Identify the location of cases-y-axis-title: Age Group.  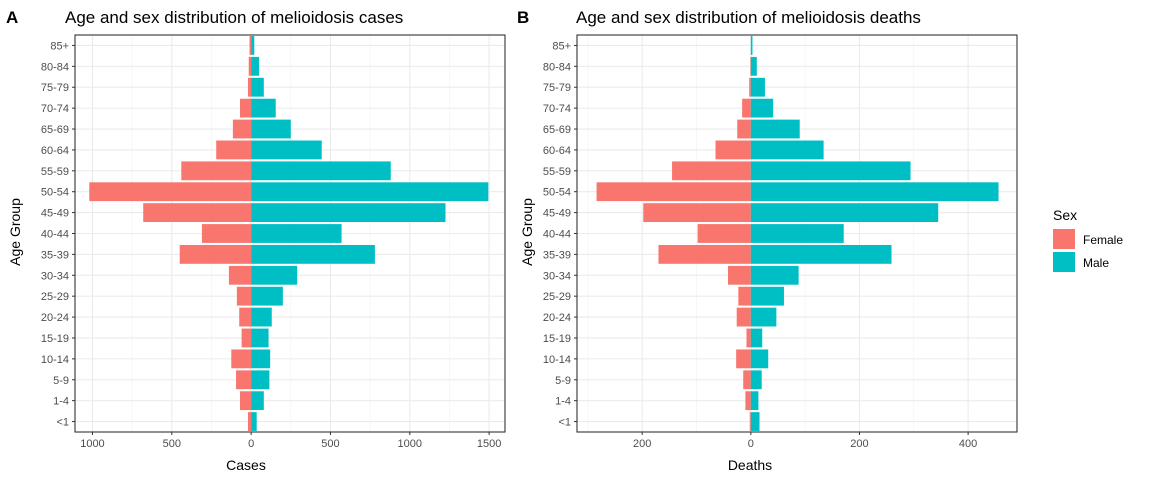
(15, 232).